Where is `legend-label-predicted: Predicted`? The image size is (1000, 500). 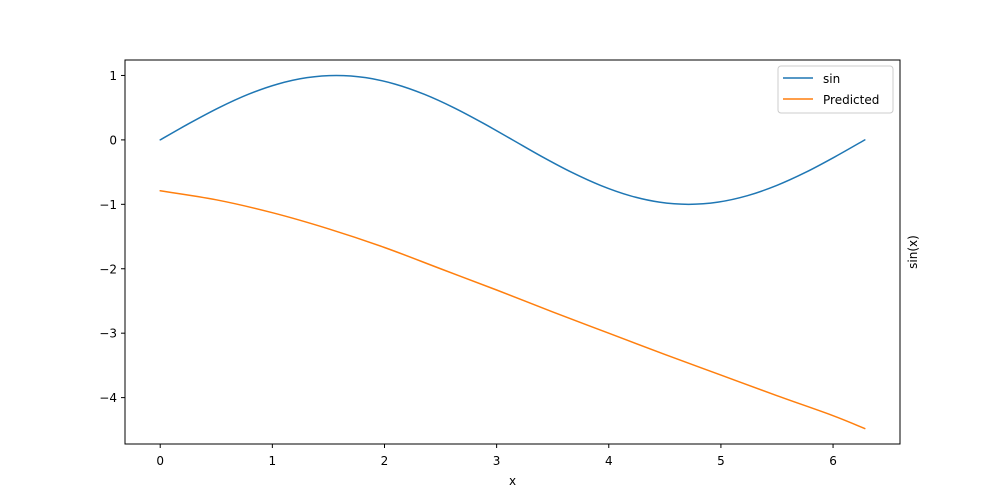
legend-label-predicted: Predicted is located at coordinates (851, 100).